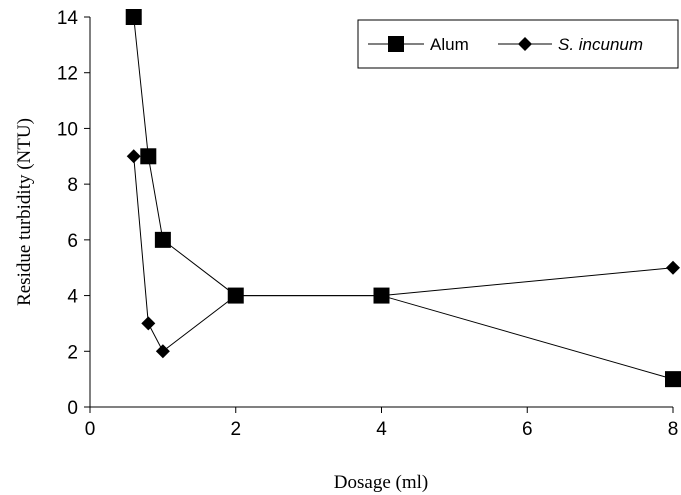 The image size is (681, 495). What do you see at coordinates (381, 482) in the screenshot?
I see `x-axis-title: Dosage (ml)` at bounding box center [381, 482].